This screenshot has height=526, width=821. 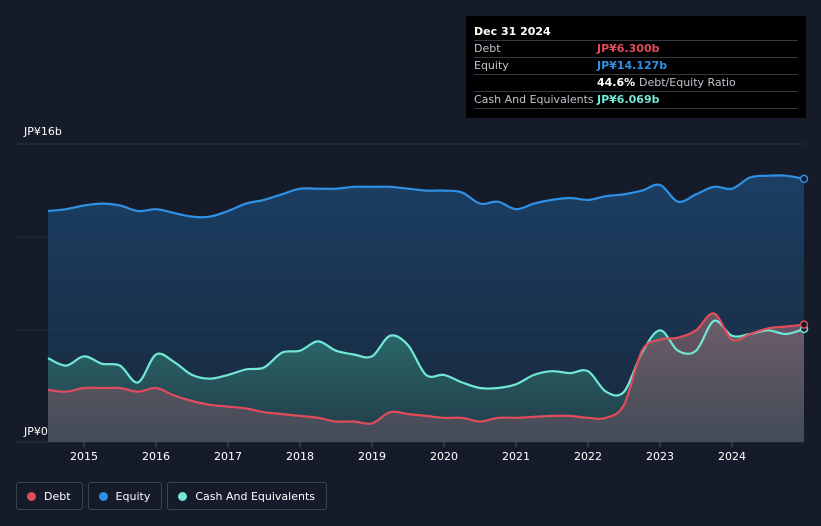 I want to click on legend-item-cash: Cash And Equivalents, so click(x=247, y=496).